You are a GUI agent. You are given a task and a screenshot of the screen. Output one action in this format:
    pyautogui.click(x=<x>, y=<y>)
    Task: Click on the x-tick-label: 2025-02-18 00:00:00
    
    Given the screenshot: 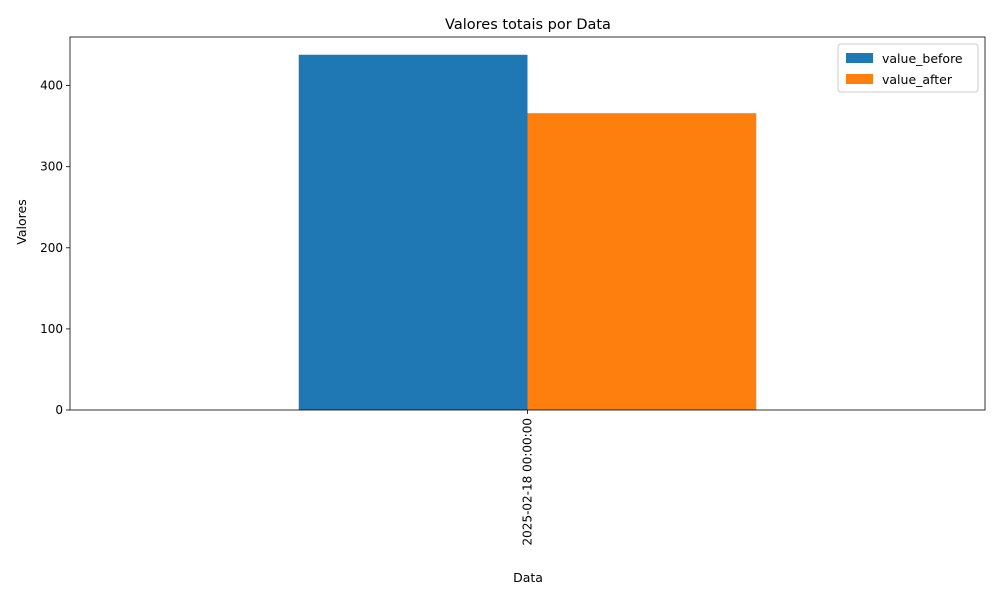 What is the action you would take?
    pyautogui.click(x=528, y=481)
    